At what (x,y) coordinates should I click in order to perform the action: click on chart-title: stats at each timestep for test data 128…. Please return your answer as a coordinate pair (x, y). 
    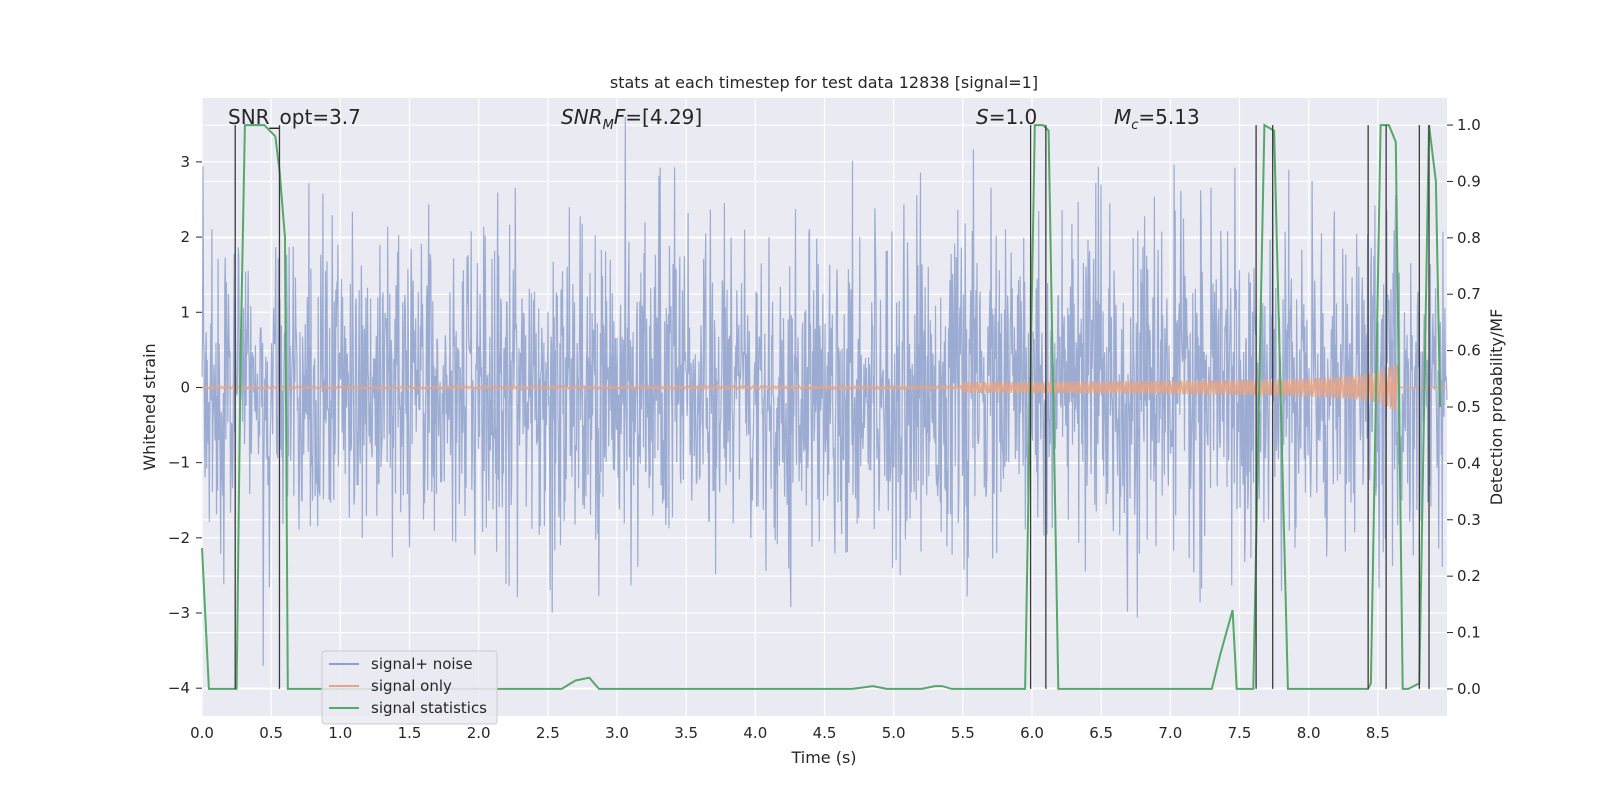
    Looking at the image, I should click on (824, 82).